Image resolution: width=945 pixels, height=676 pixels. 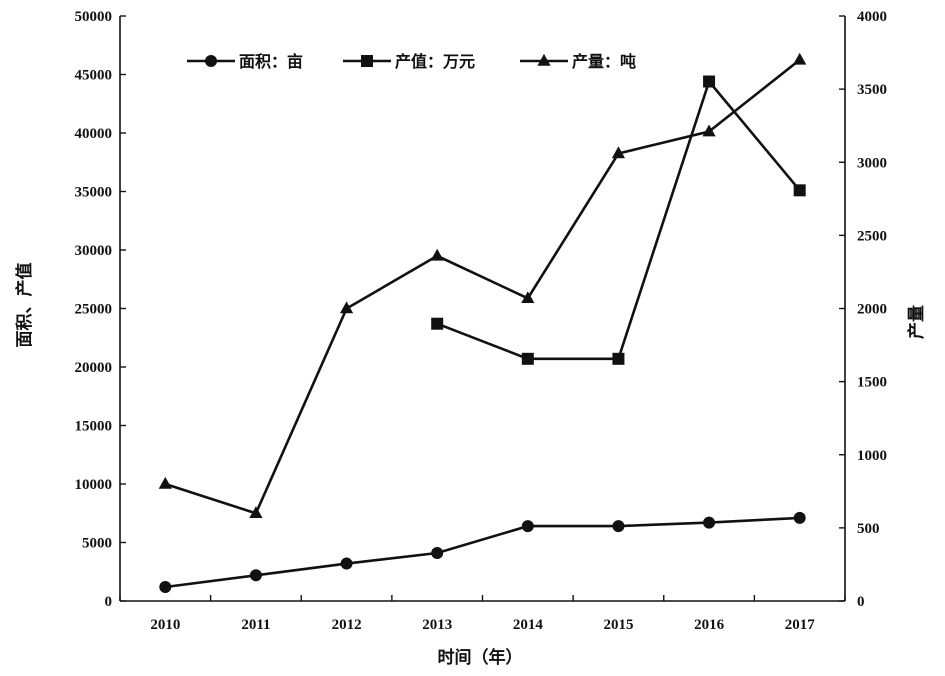 I want to click on right-tick-label: 1000, so click(x=872, y=456).